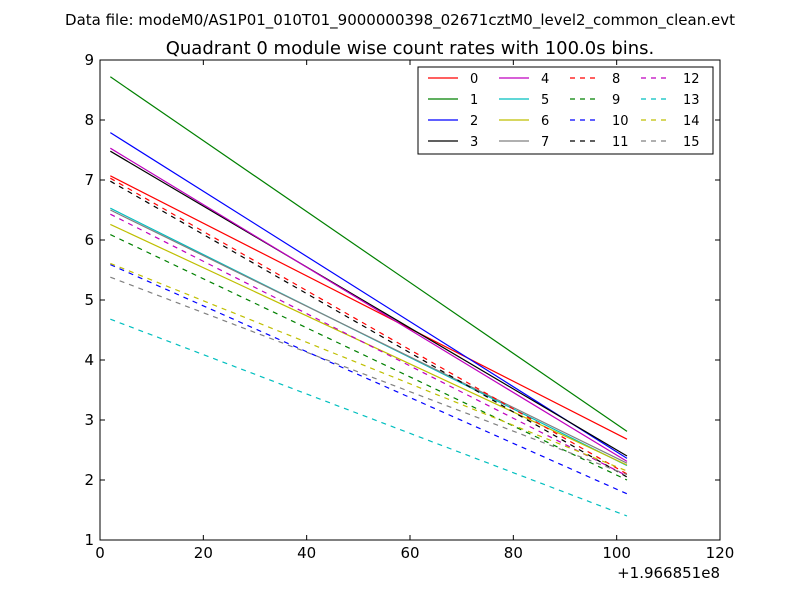 The width and height of the screenshot is (800, 600). Describe the element at coordinates (616, 553) in the screenshot. I see `x-tick-label: 100` at that location.